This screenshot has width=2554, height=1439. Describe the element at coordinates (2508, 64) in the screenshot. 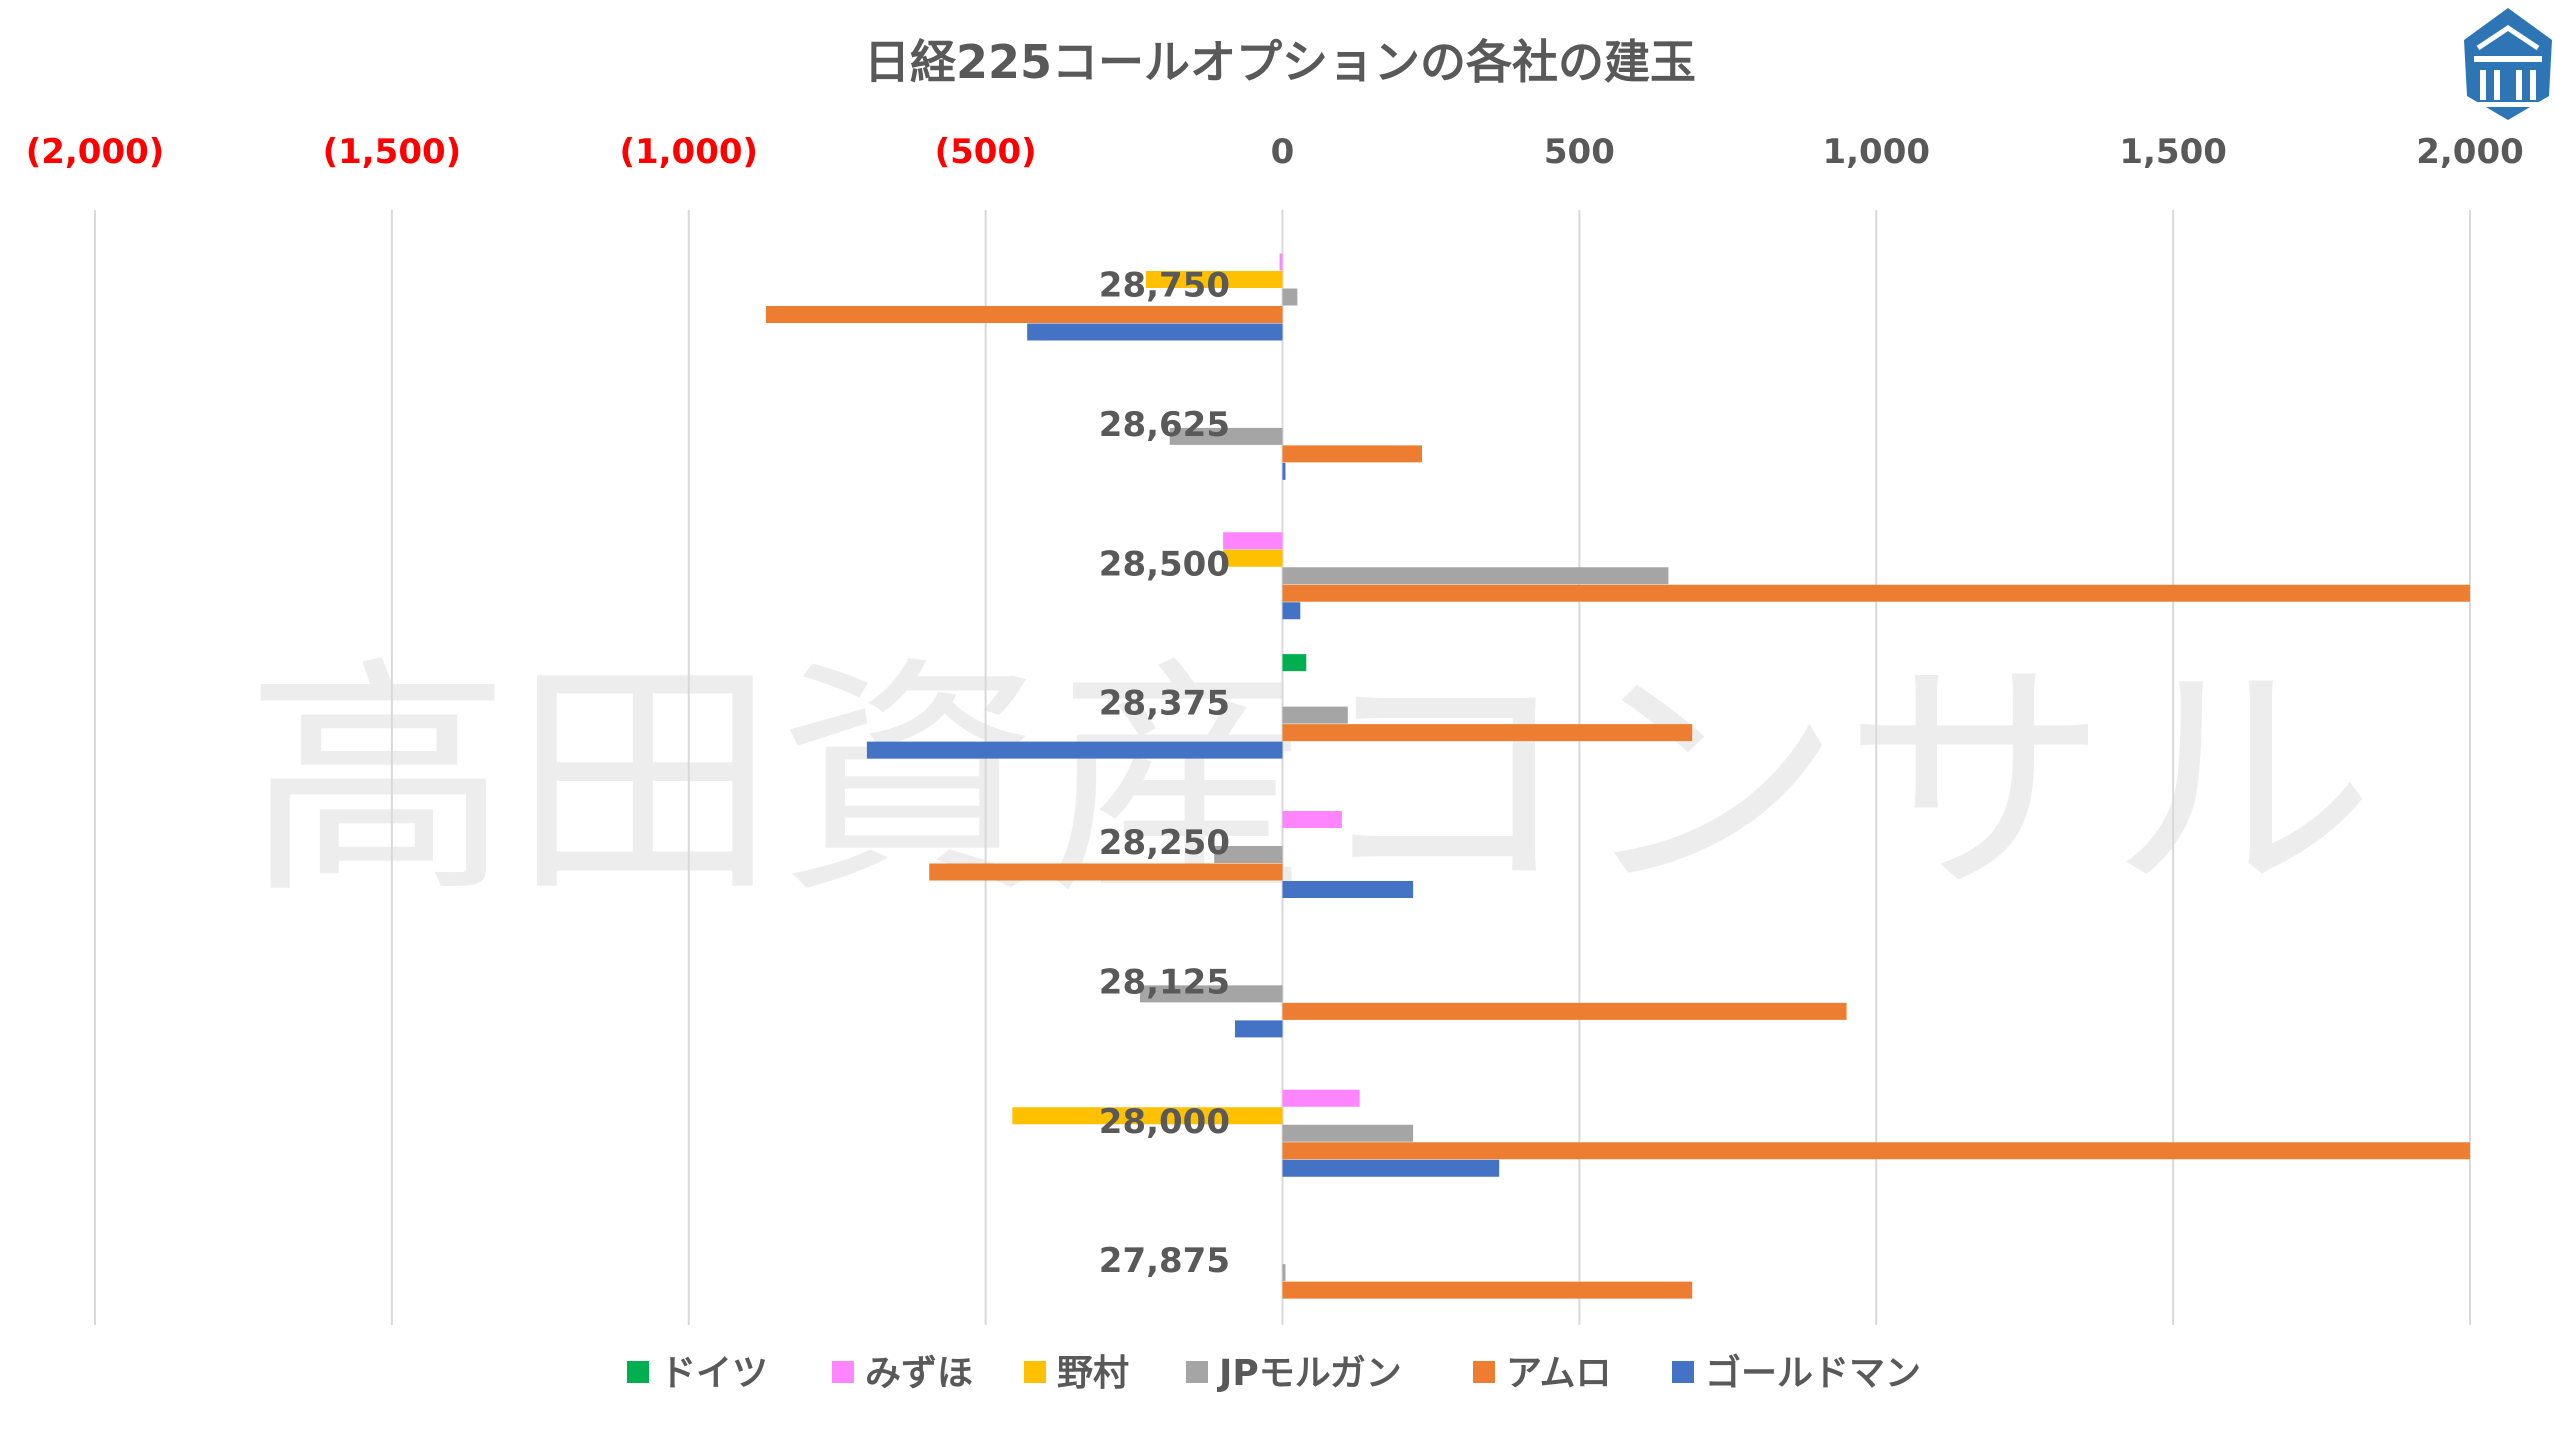

I see `company-logo` at that location.